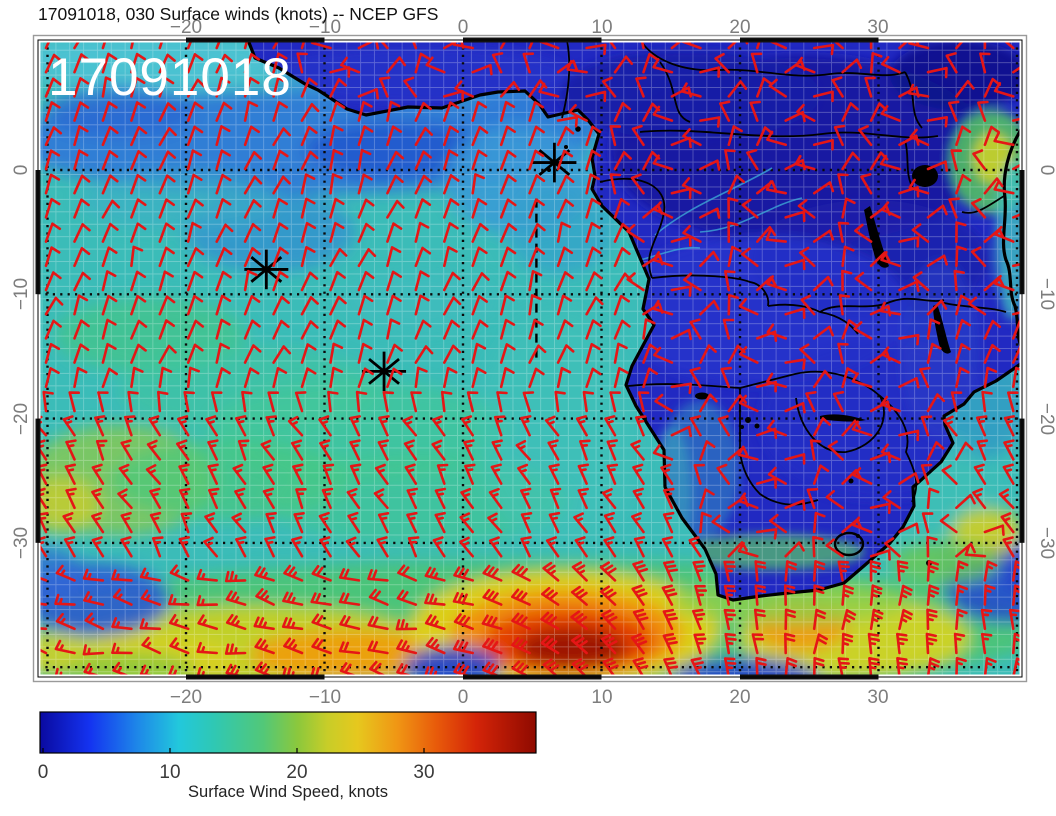 This screenshot has height=816, width=1056. What do you see at coordinates (186, 27) in the screenshot?
I see `top-tick-label: −20` at bounding box center [186, 27].